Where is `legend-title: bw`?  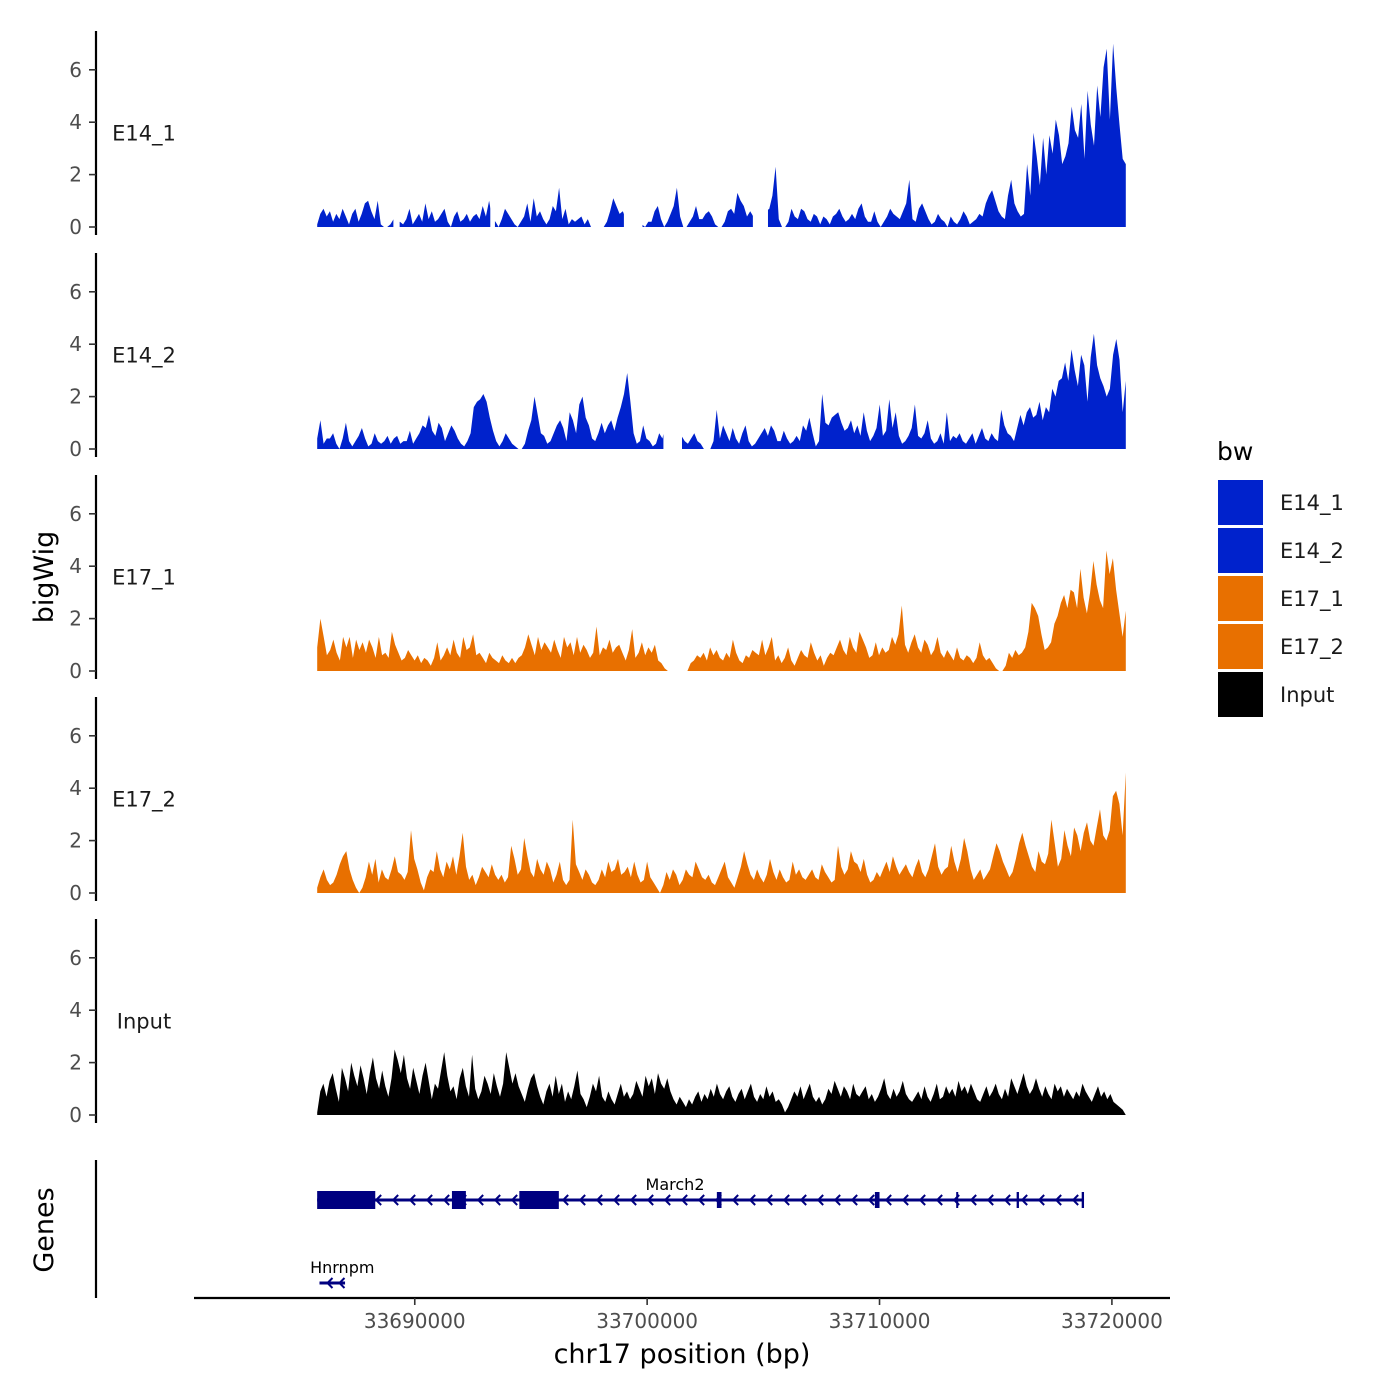
legend-title: bw is located at coordinates (1235, 451).